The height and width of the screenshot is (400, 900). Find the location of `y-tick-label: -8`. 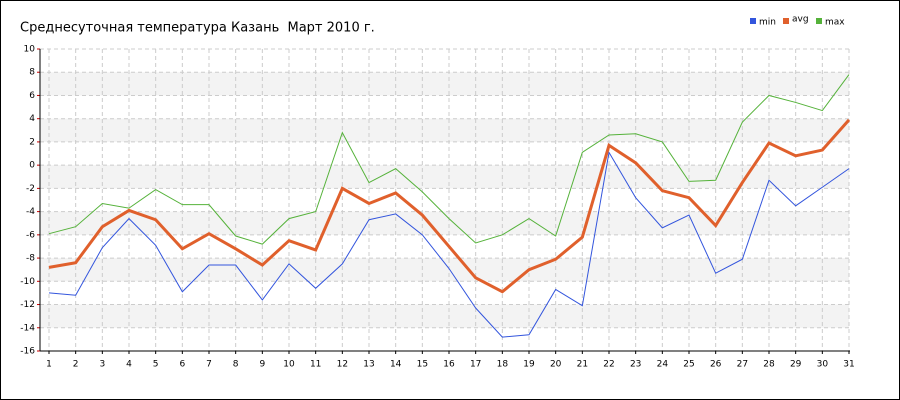

y-tick-label: -8 is located at coordinates (30, 259).